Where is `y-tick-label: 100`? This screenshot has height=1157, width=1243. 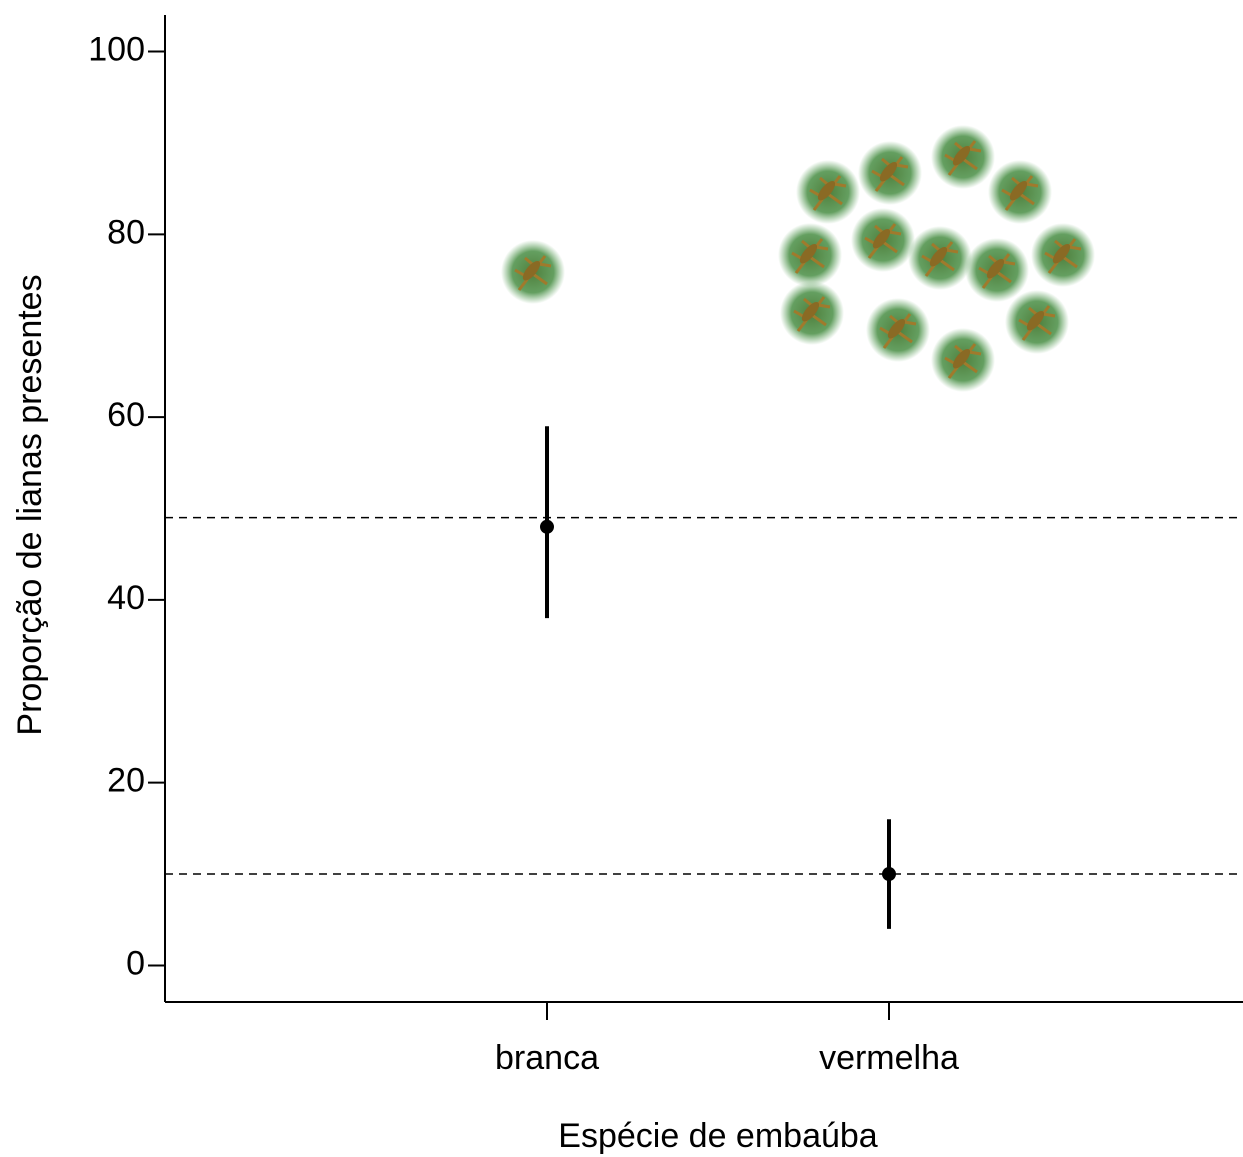
y-tick-label: 100 is located at coordinates (116, 50).